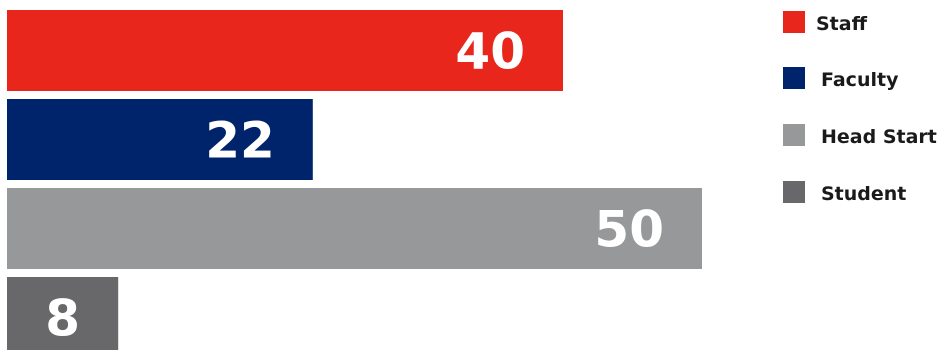 The image size is (951, 350). I want to click on bar-value-label: 22, so click(240, 141).